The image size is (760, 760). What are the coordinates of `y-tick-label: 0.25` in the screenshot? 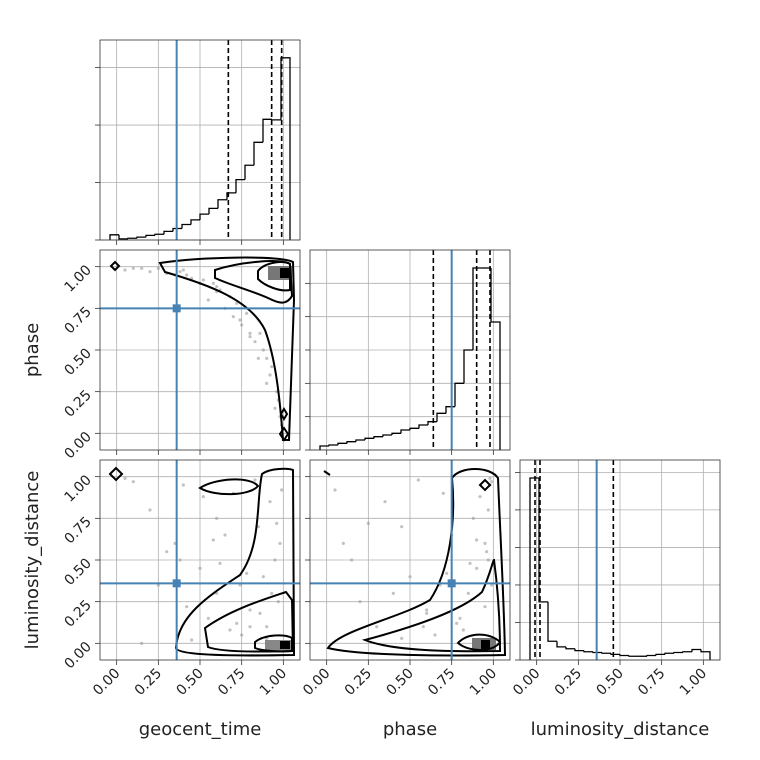 It's located at (77, 613).